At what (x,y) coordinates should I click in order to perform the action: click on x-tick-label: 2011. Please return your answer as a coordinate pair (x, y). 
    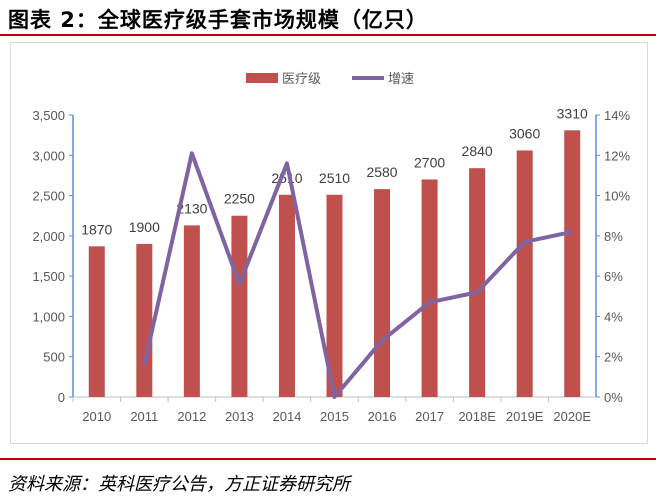
    Looking at the image, I should click on (144, 416).